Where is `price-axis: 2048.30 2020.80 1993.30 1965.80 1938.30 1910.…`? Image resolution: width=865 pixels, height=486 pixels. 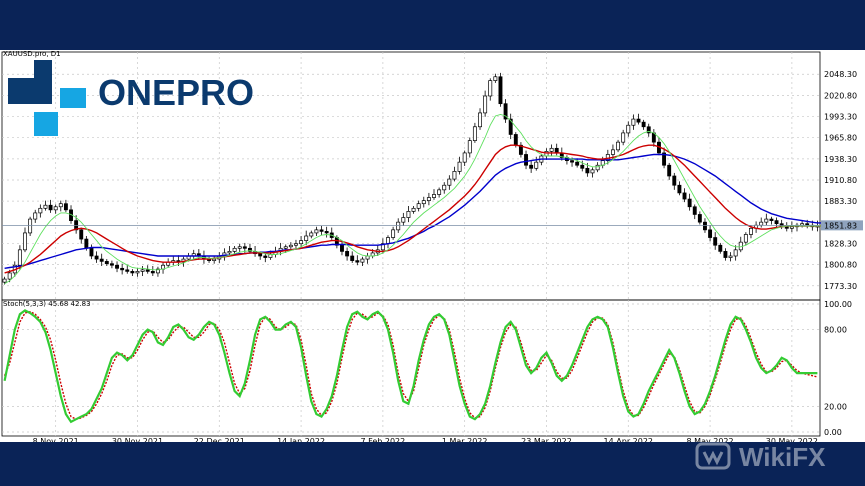 price-axis: 2048.30 2020.80 1993.30 1965.80 1938.30 1910.… is located at coordinates (840, 180).